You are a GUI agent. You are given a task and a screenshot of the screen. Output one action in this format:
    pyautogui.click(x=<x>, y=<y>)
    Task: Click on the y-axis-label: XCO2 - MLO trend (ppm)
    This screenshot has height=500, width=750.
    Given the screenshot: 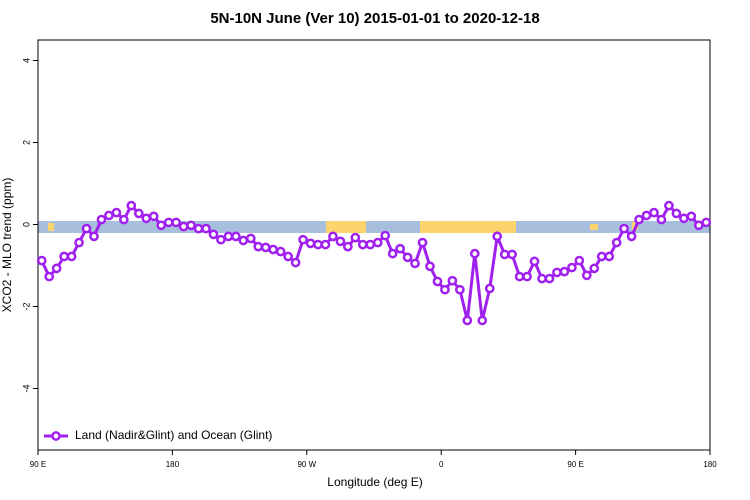 What is the action you would take?
    pyautogui.click(x=7, y=245)
    